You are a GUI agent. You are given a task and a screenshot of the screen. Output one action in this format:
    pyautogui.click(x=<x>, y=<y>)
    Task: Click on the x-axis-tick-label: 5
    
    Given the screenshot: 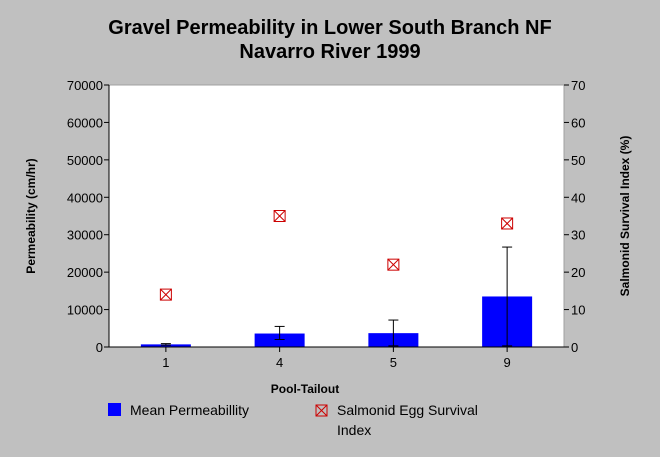 What is the action you would take?
    pyautogui.click(x=393, y=362)
    